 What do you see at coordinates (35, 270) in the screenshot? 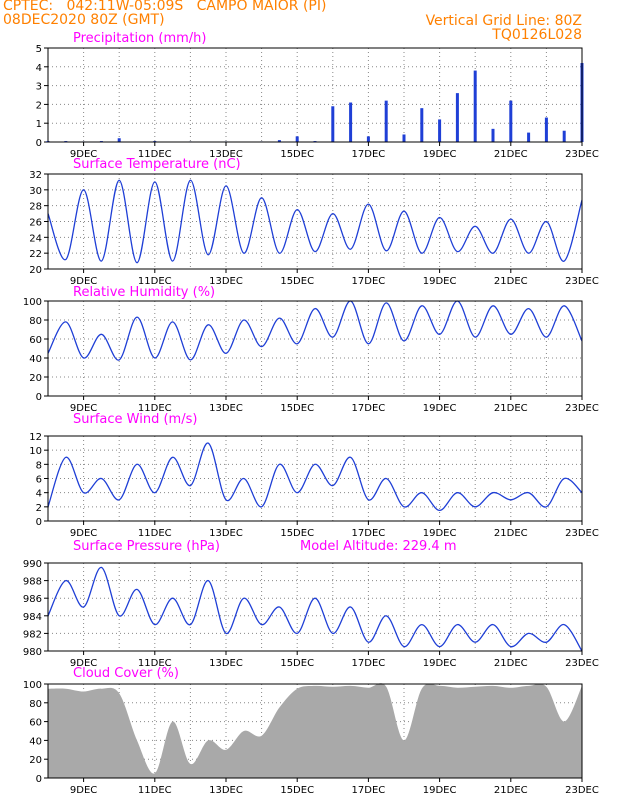
I see `temp-ytick-label: 20` at bounding box center [35, 270].